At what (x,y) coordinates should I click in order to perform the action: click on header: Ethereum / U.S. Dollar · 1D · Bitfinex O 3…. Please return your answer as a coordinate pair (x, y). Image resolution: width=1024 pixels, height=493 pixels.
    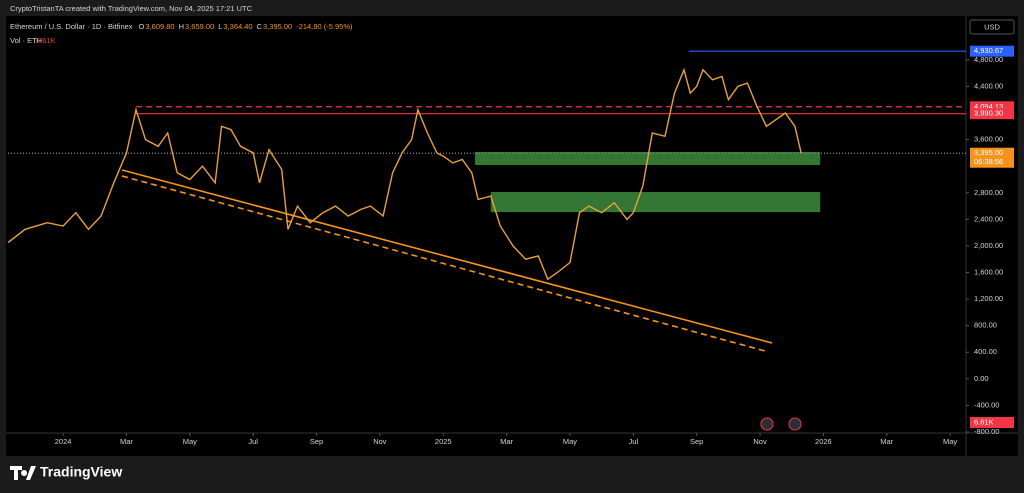
    Looking at the image, I should click on (181, 26).